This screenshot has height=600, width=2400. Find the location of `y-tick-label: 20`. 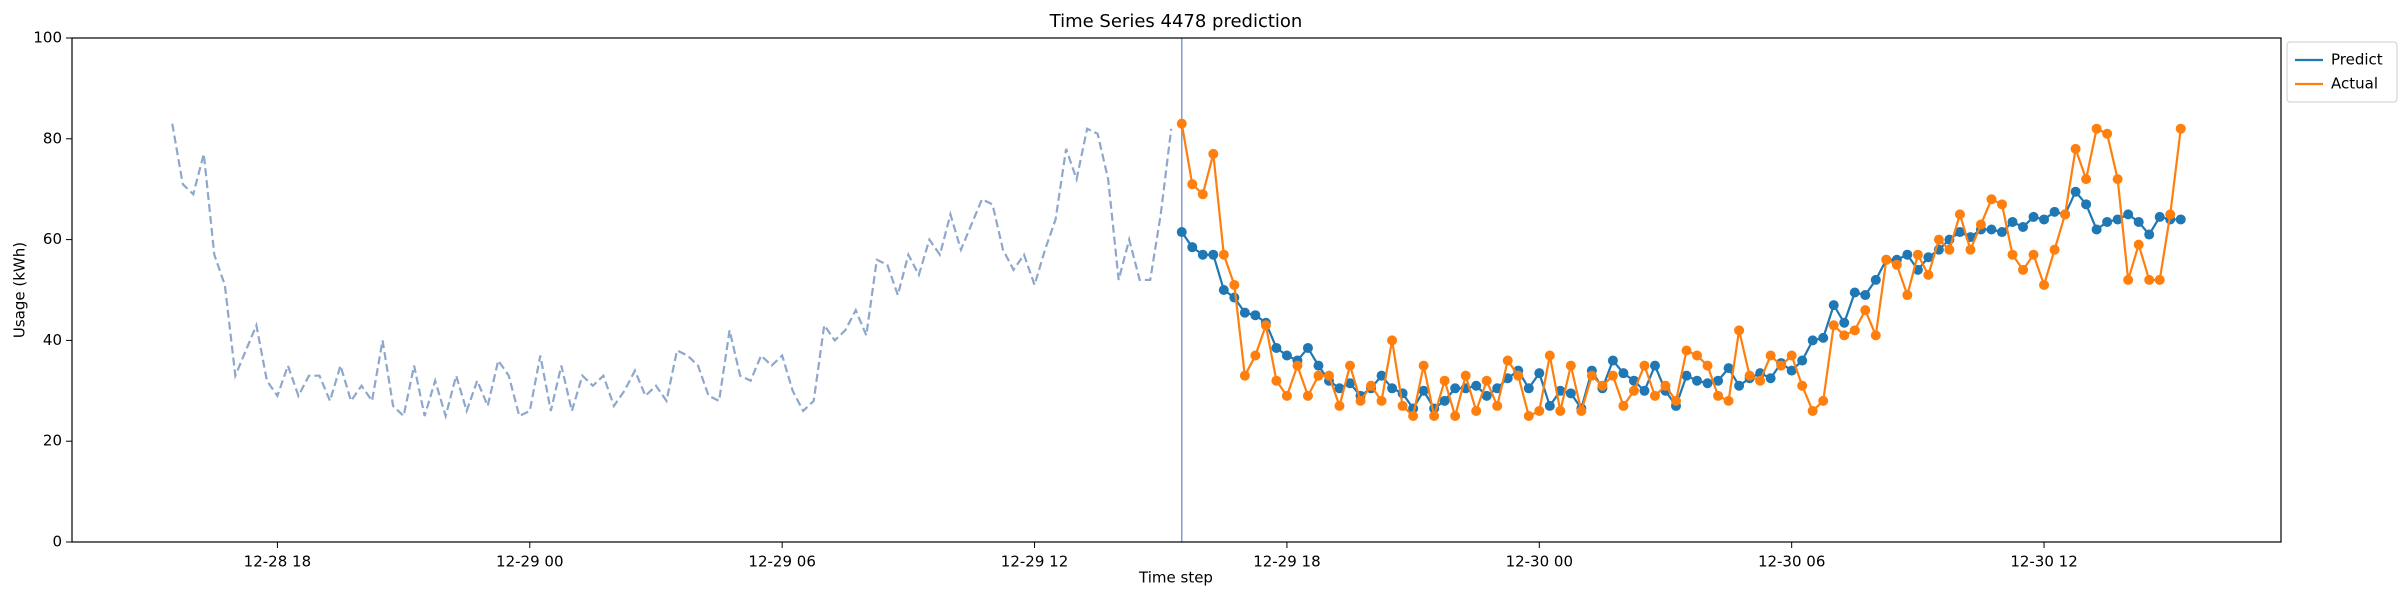

y-tick-label: 20 is located at coordinates (52, 441).